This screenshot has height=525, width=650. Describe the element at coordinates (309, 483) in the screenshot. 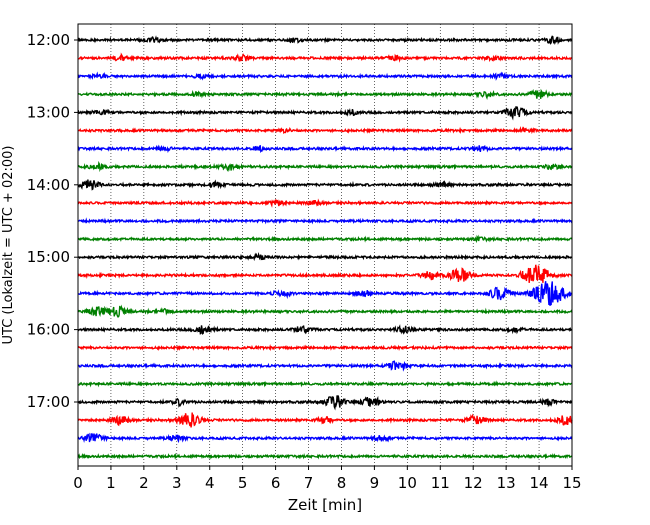

I see `x-tick-label: 7` at that location.